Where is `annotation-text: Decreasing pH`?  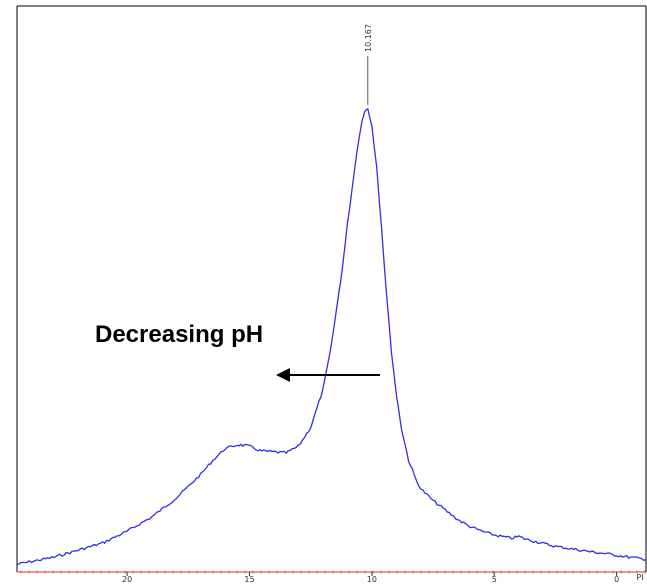
annotation-text: Decreasing pH is located at coordinates (179, 334).